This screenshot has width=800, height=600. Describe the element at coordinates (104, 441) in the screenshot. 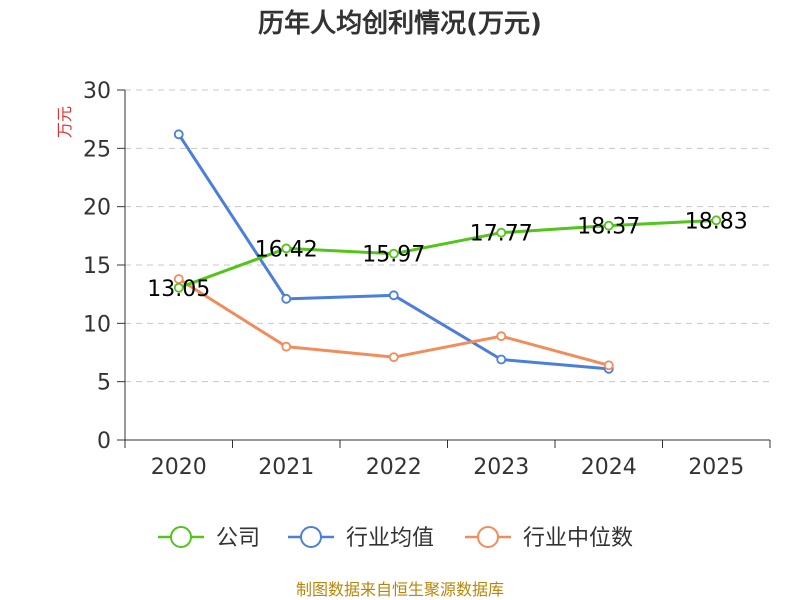

I see `y-tick-label: 0` at that location.